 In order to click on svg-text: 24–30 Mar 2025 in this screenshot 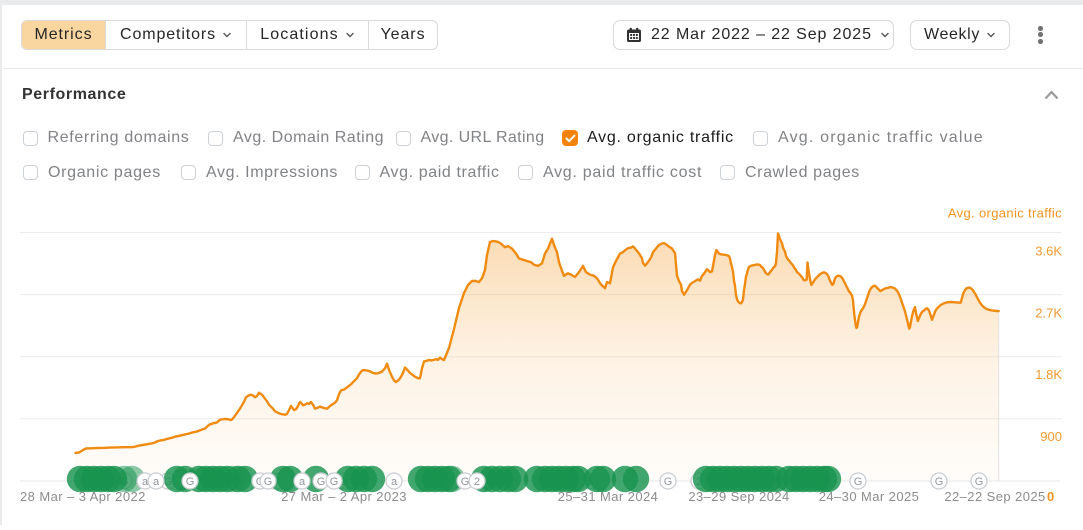, I will do `click(869, 496)`.